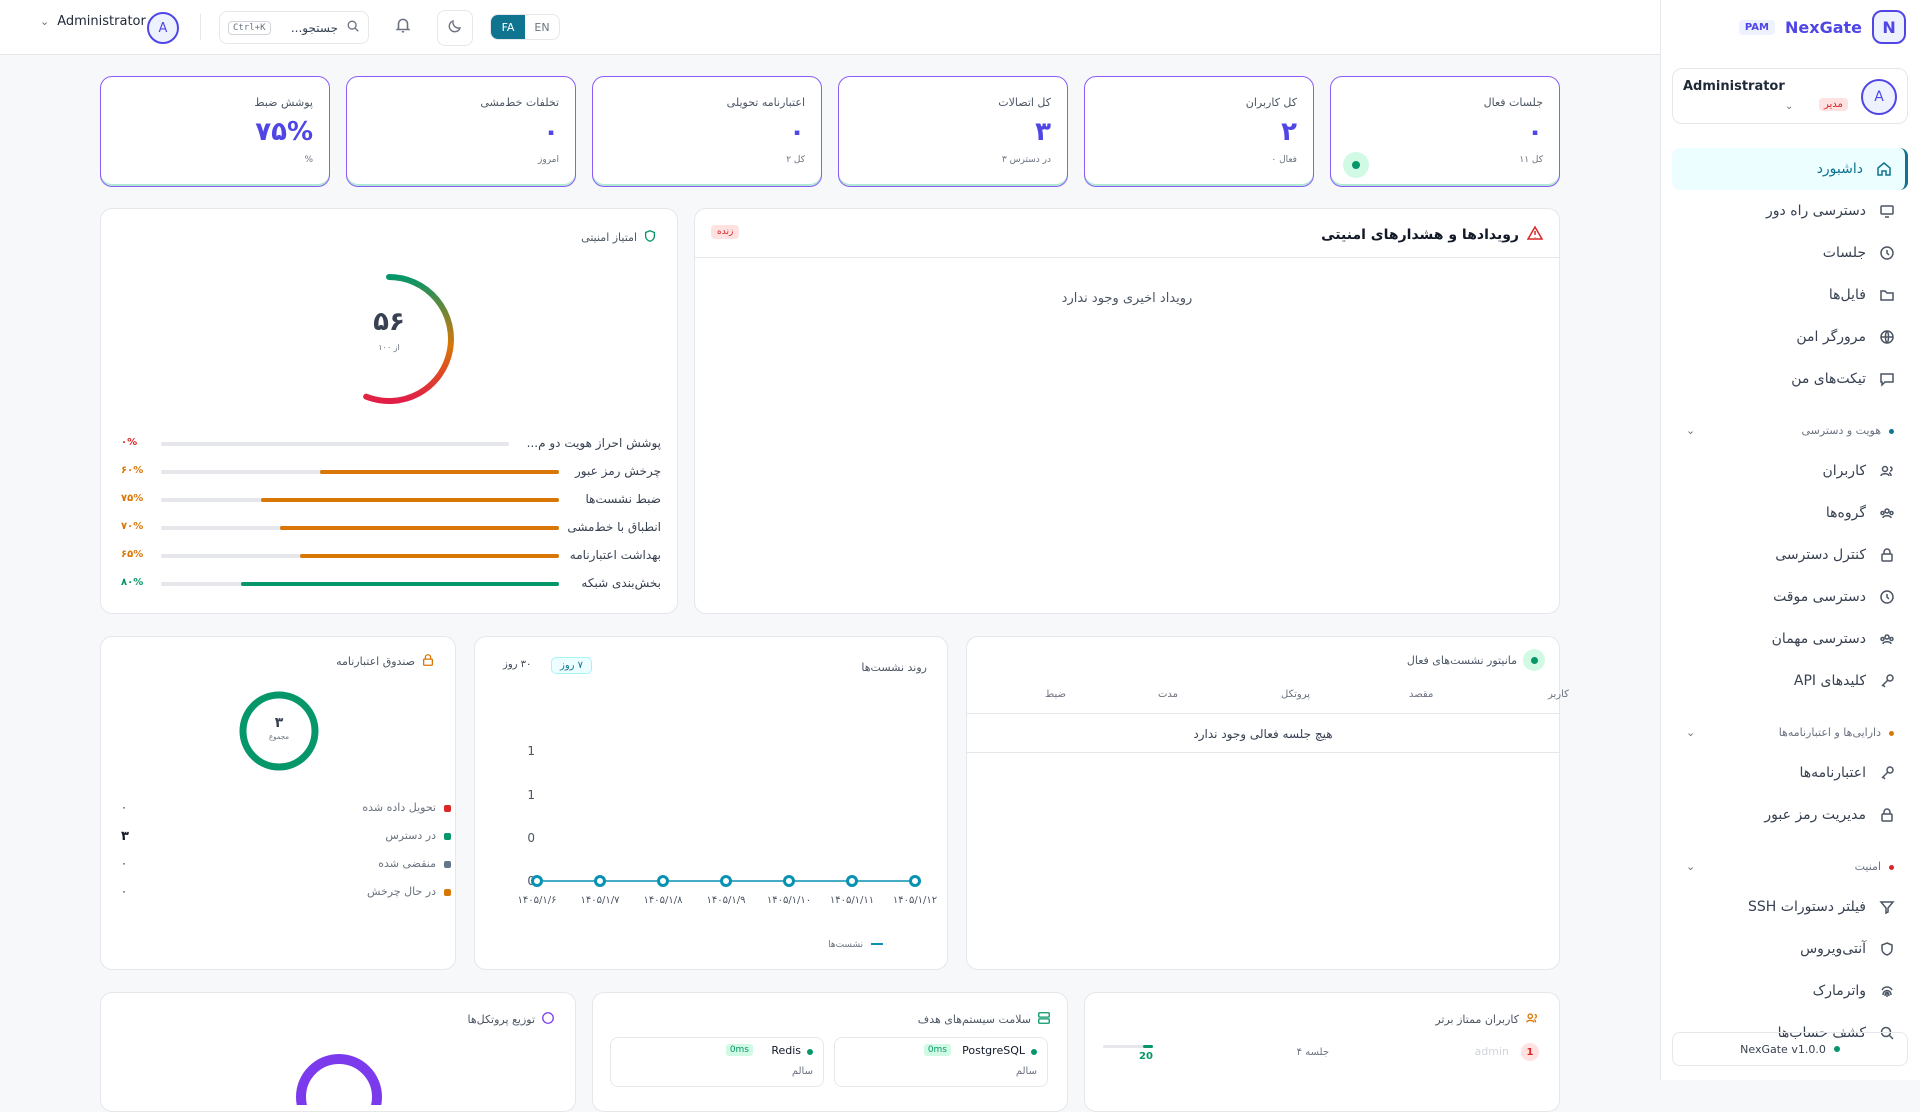 This screenshot has width=1920, height=1112. What do you see at coordinates (1790, 471) in the screenshot?
I see `sidebar-item-users: کاربران` at bounding box center [1790, 471].